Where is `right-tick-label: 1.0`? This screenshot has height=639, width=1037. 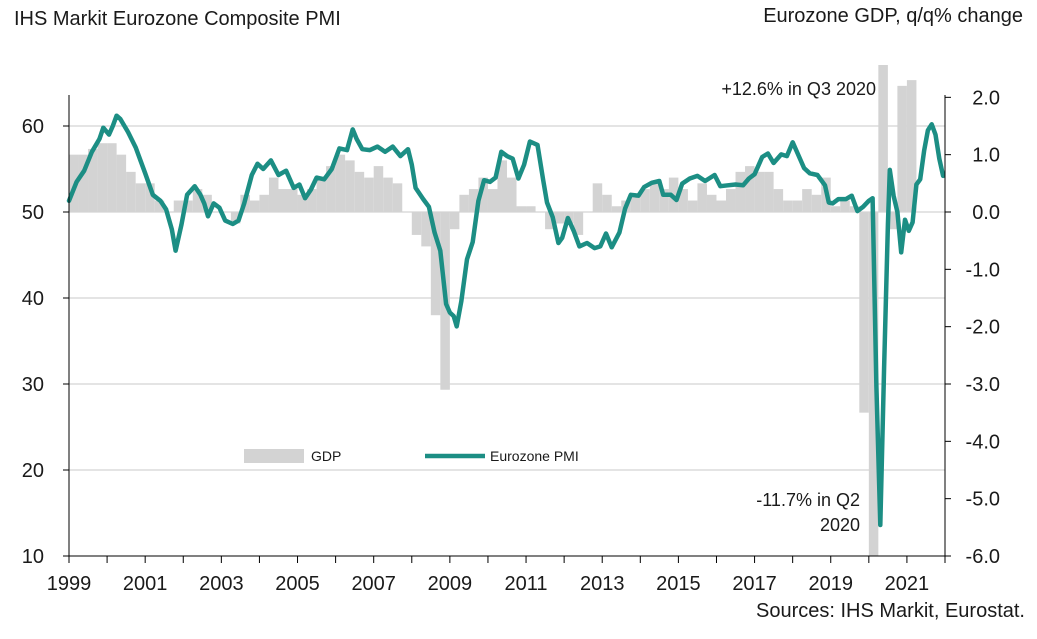 right-tick-label: 1.0 is located at coordinates (986, 156).